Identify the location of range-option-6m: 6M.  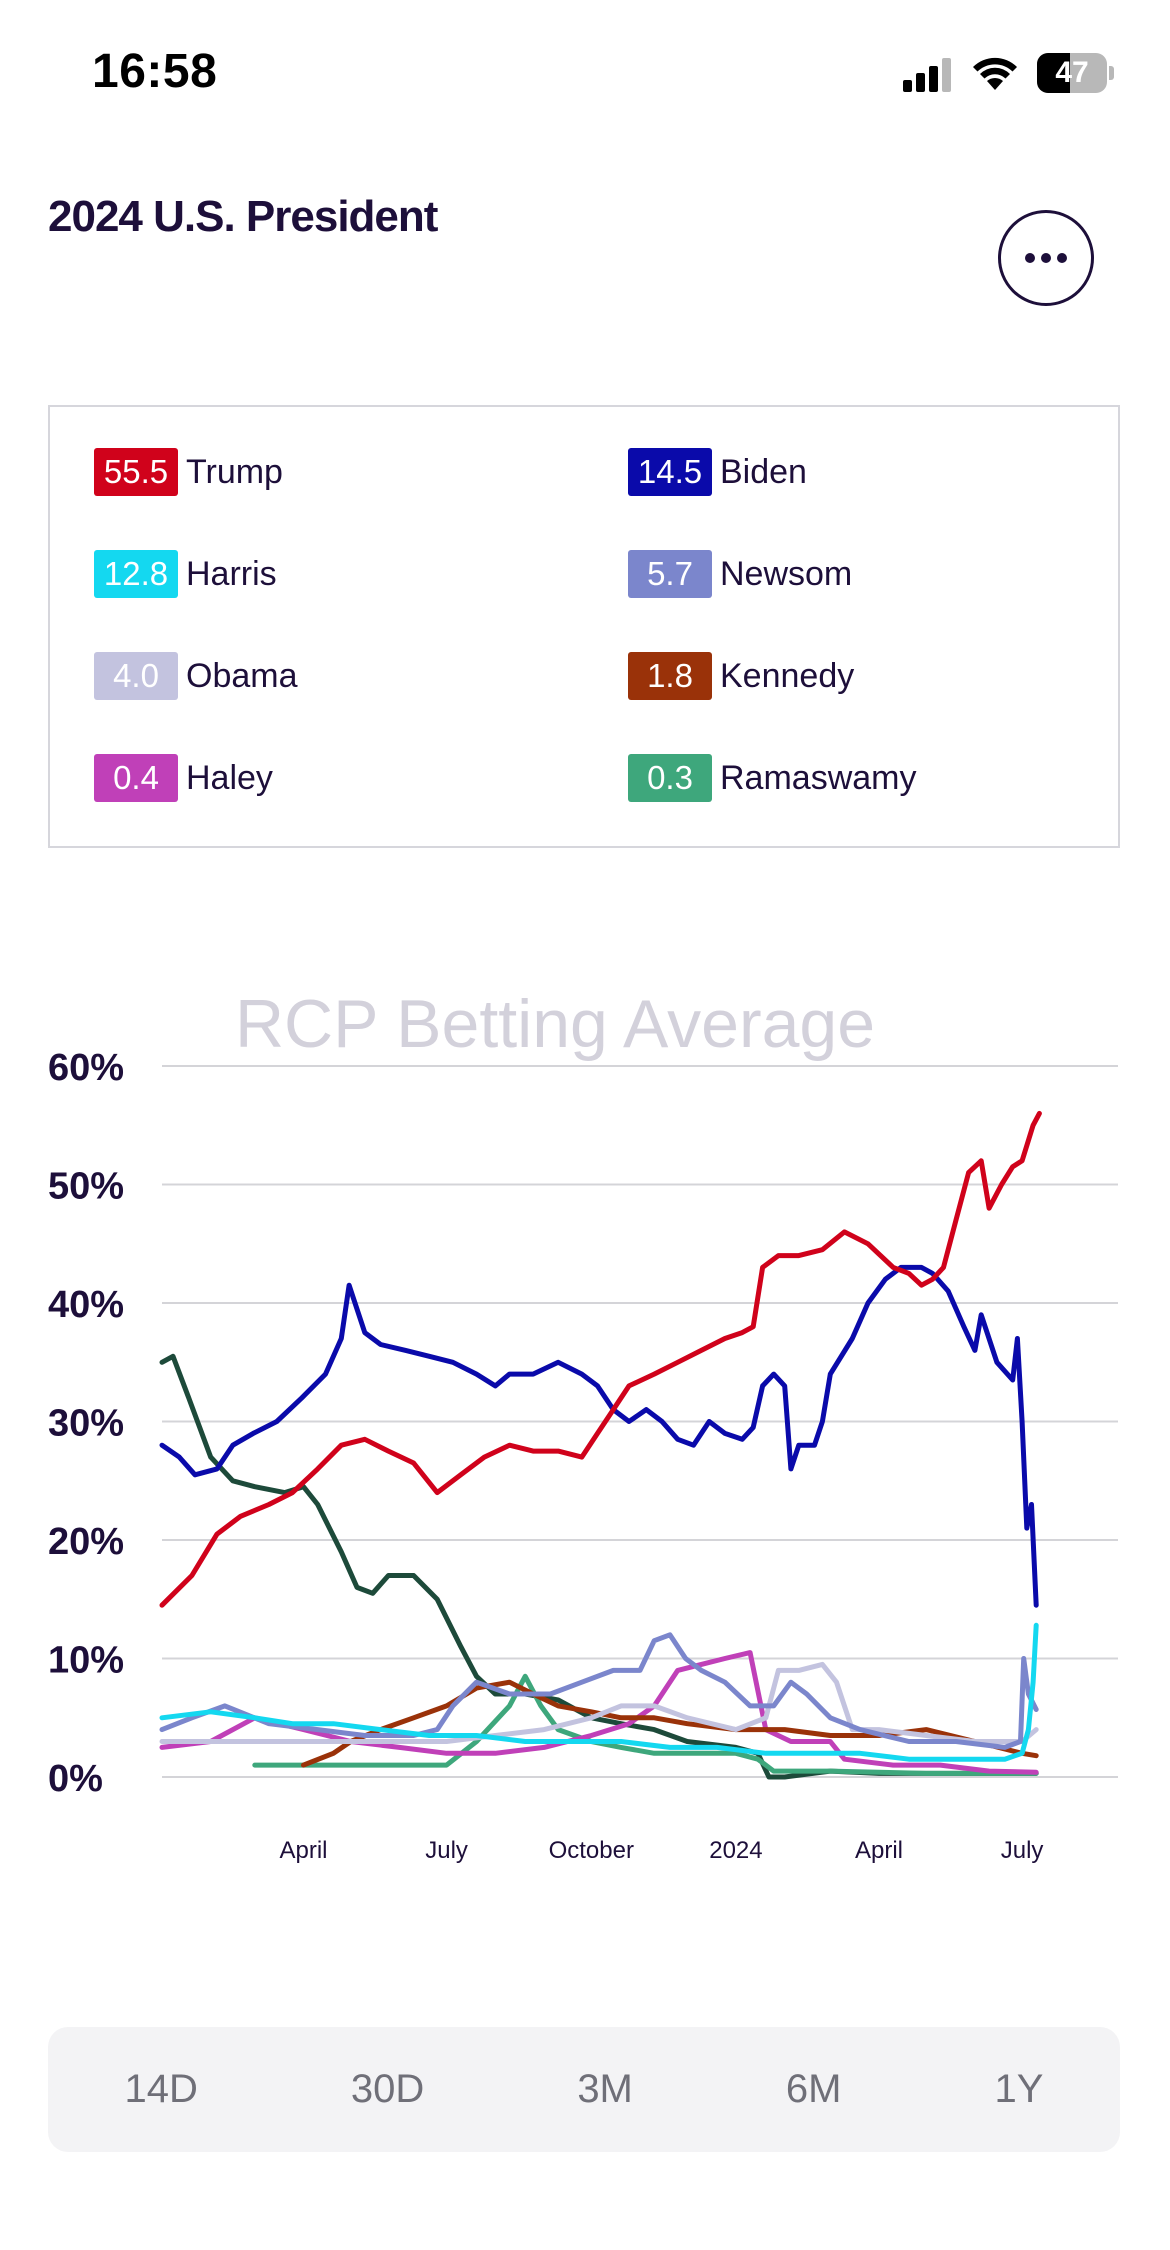
(813, 2089).